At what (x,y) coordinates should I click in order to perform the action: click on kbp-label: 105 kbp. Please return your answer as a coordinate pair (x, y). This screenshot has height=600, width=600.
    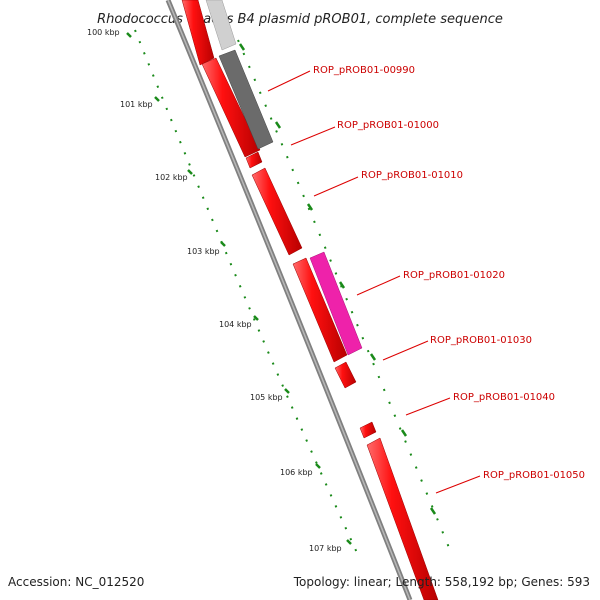
    Looking at the image, I should click on (266, 397).